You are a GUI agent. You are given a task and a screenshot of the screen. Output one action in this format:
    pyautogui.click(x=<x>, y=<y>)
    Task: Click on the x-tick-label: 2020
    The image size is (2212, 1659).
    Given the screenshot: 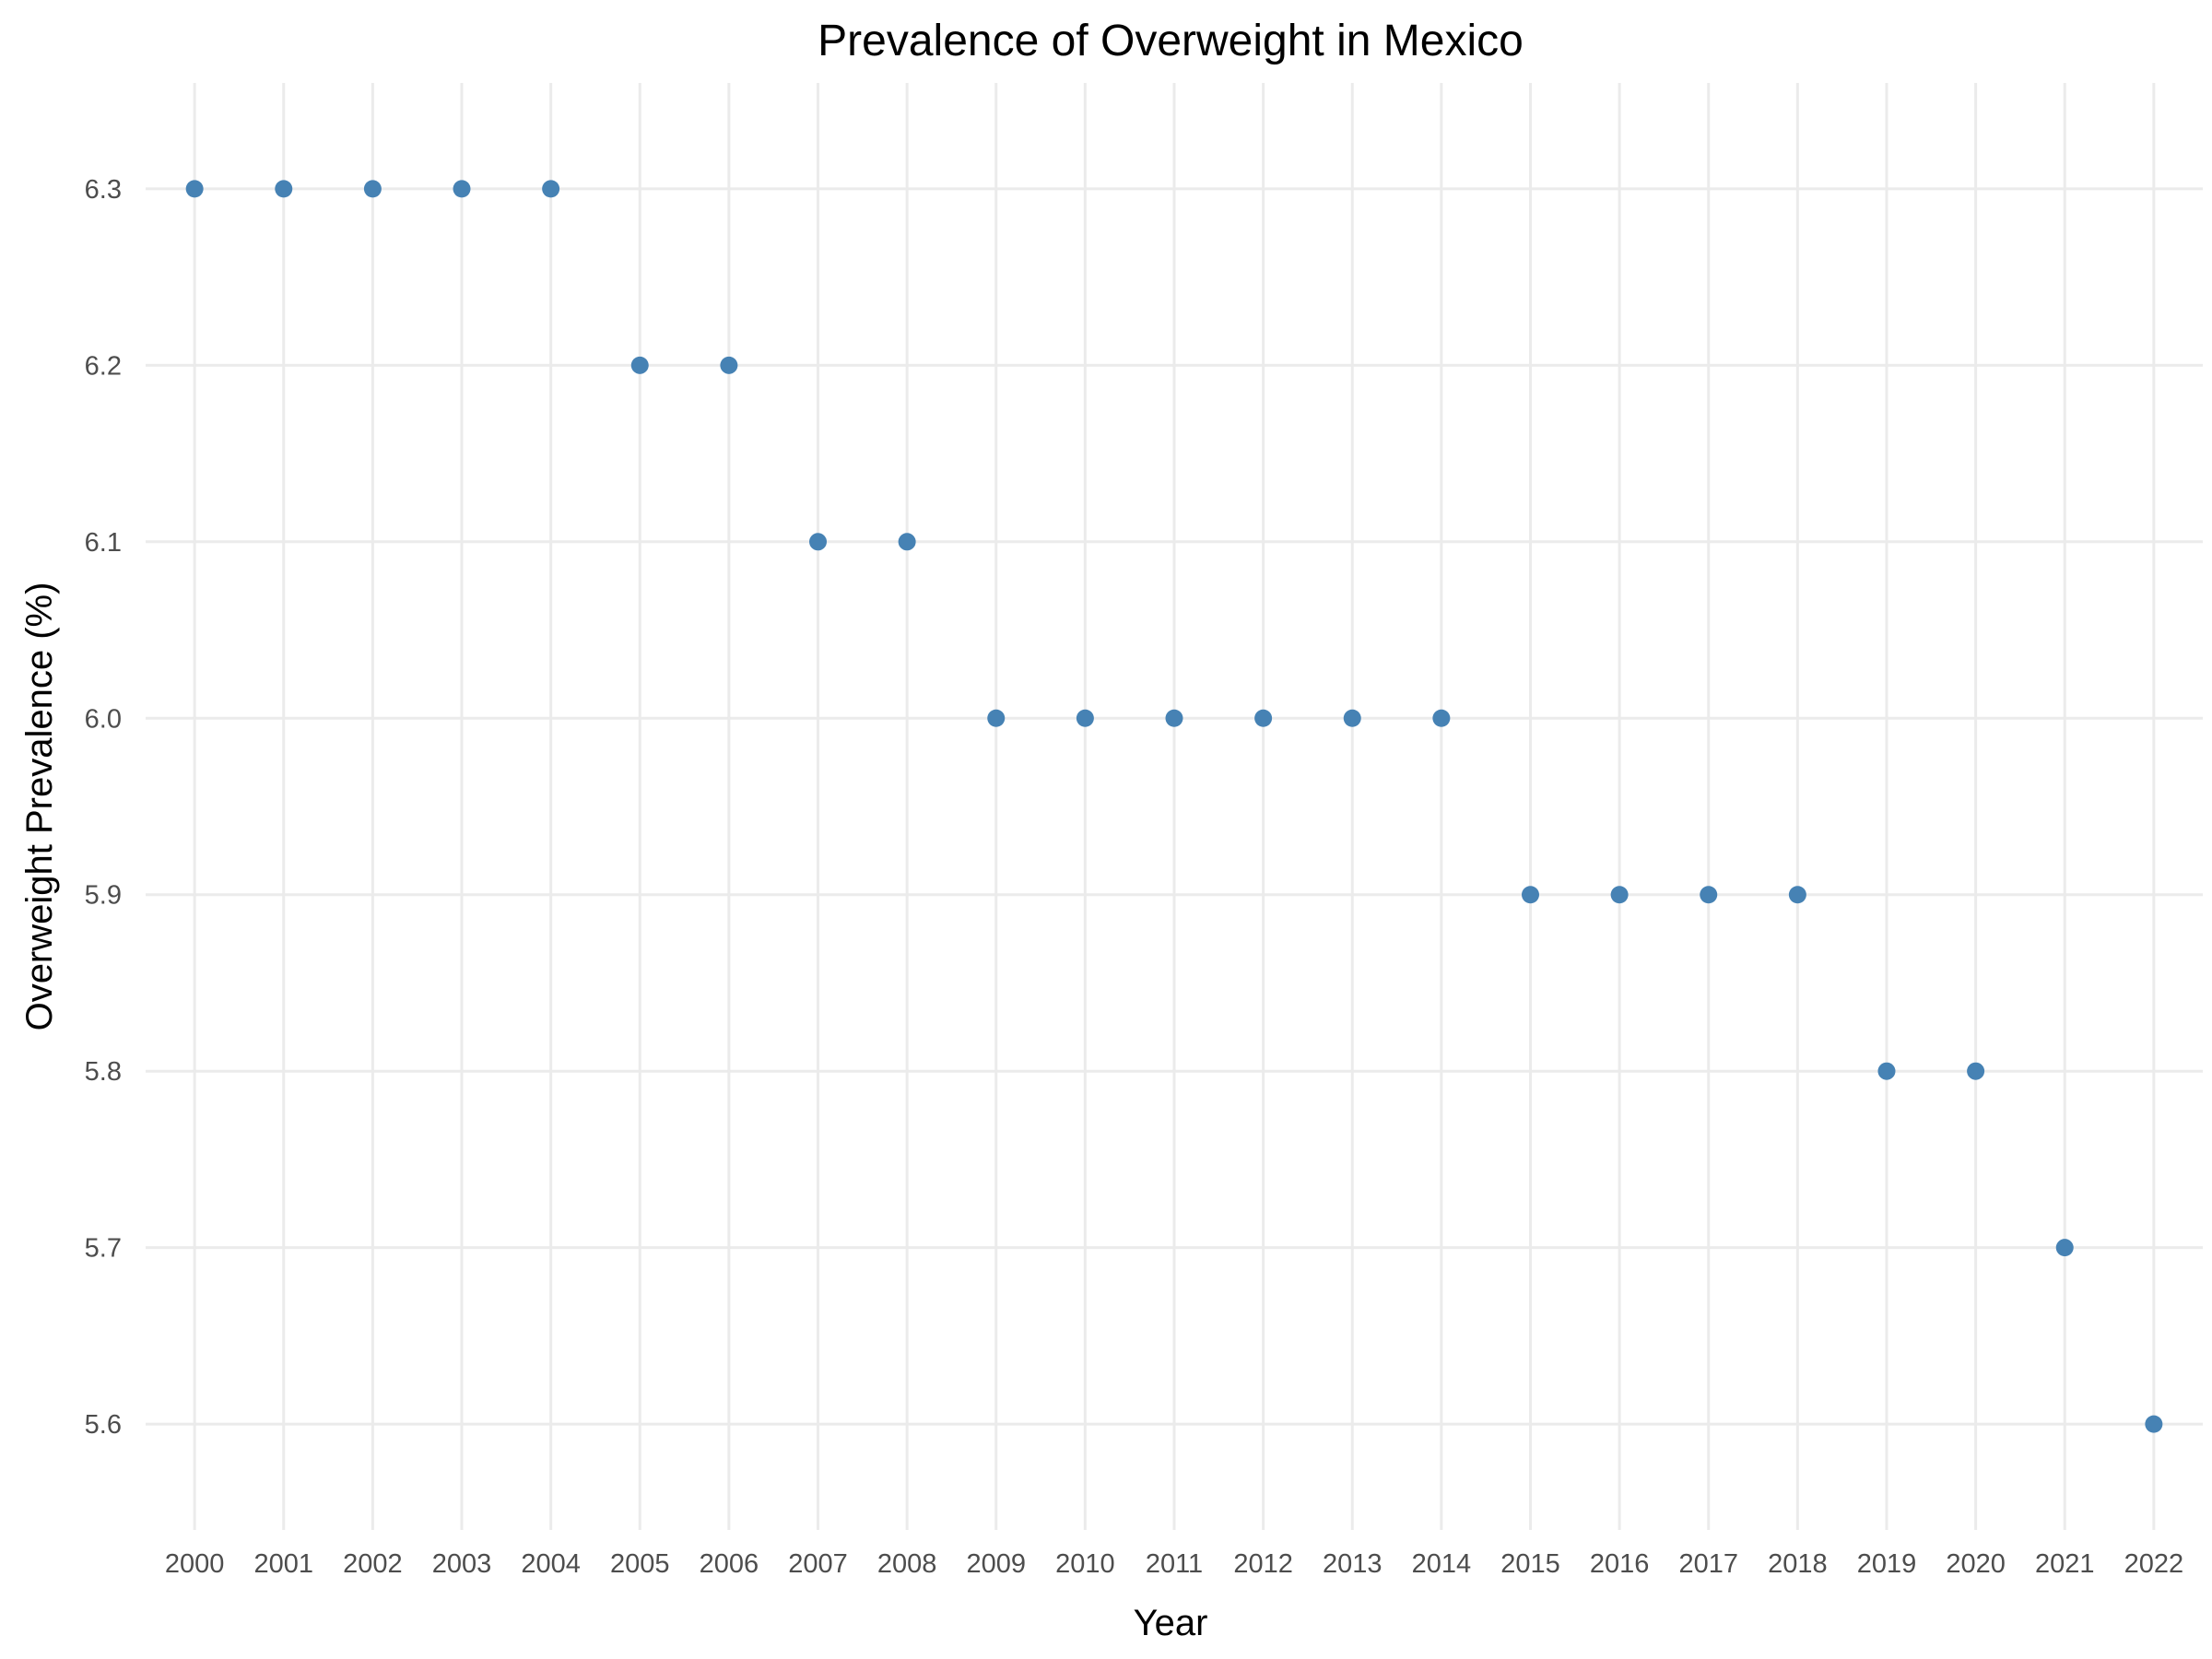 What is the action you would take?
    pyautogui.click(x=1976, y=1564)
    